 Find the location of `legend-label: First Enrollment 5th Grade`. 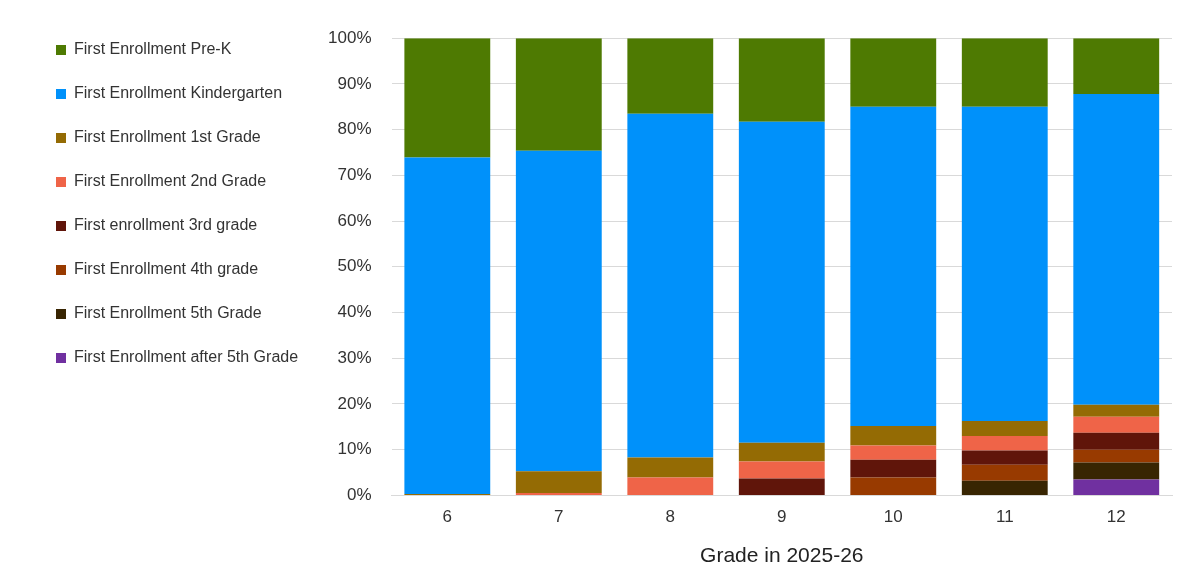

legend-label: First Enrollment 5th Grade is located at coordinates (168, 313).